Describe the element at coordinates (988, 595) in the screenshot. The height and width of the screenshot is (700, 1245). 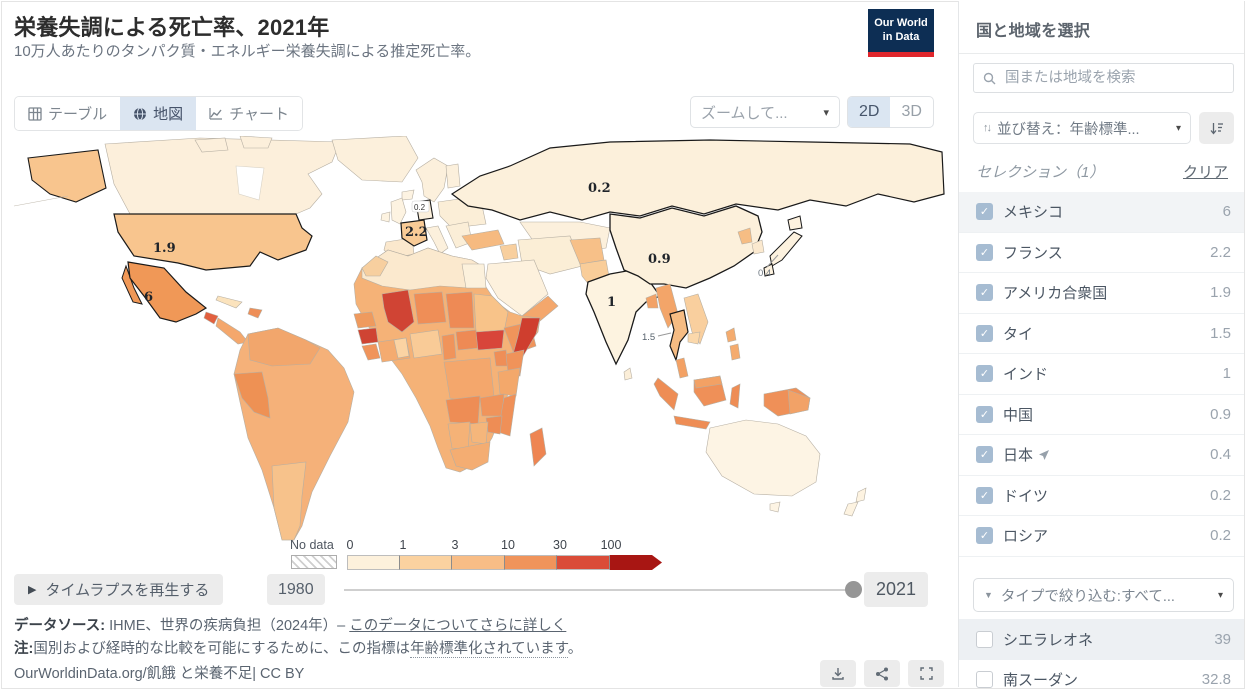
I see `filter-icon: ▼` at that location.